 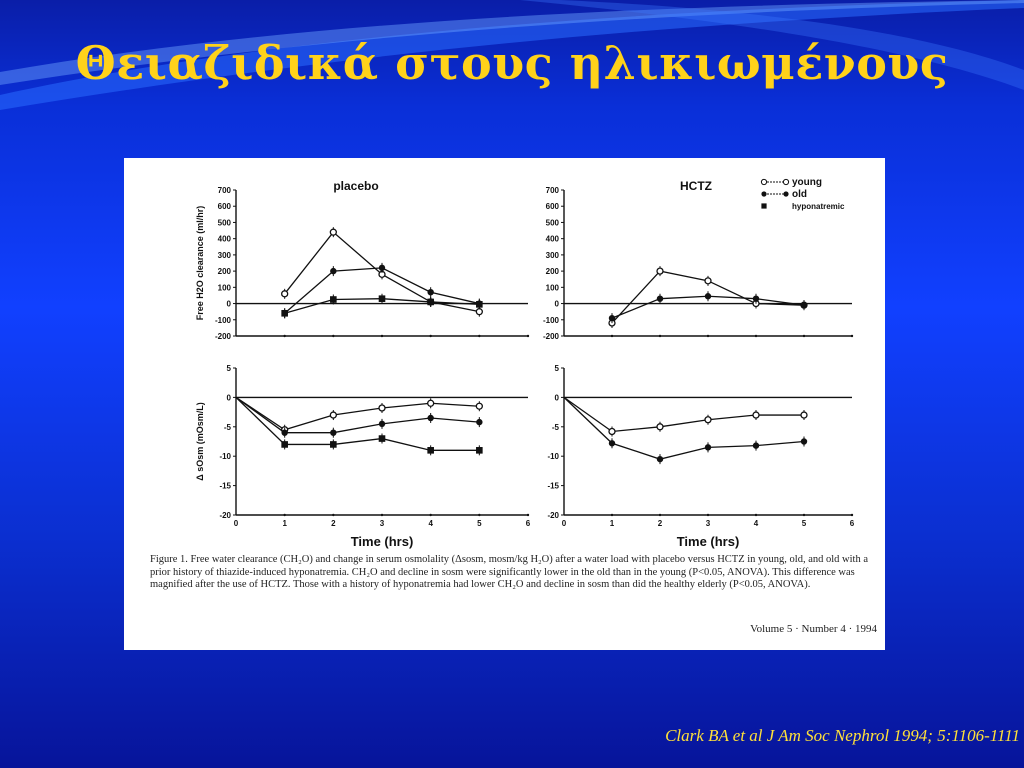 What do you see at coordinates (696, 186) in the screenshot?
I see `chart-title: HCTZ` at bounding box center [696, 186].